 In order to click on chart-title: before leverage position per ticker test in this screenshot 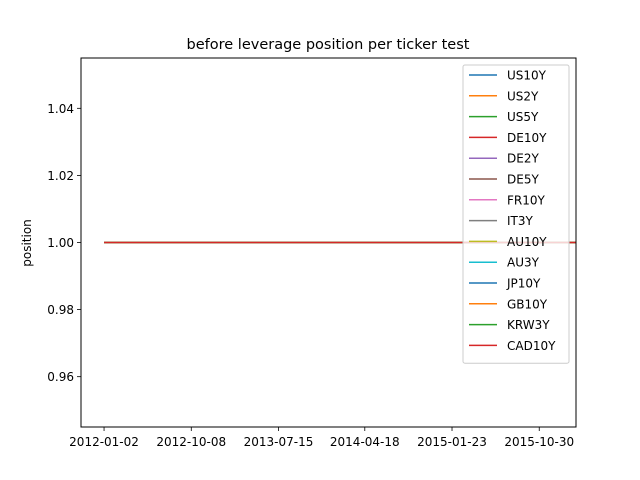, I will do `click(328, 45)`.